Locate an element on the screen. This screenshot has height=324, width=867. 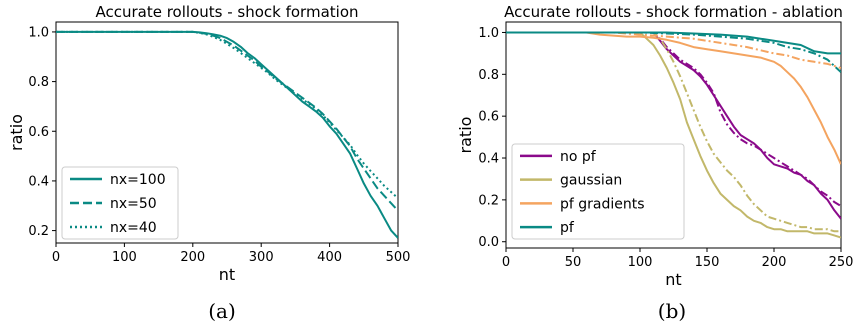
x-tick-label: 400 is located at coordinates (329, 257).